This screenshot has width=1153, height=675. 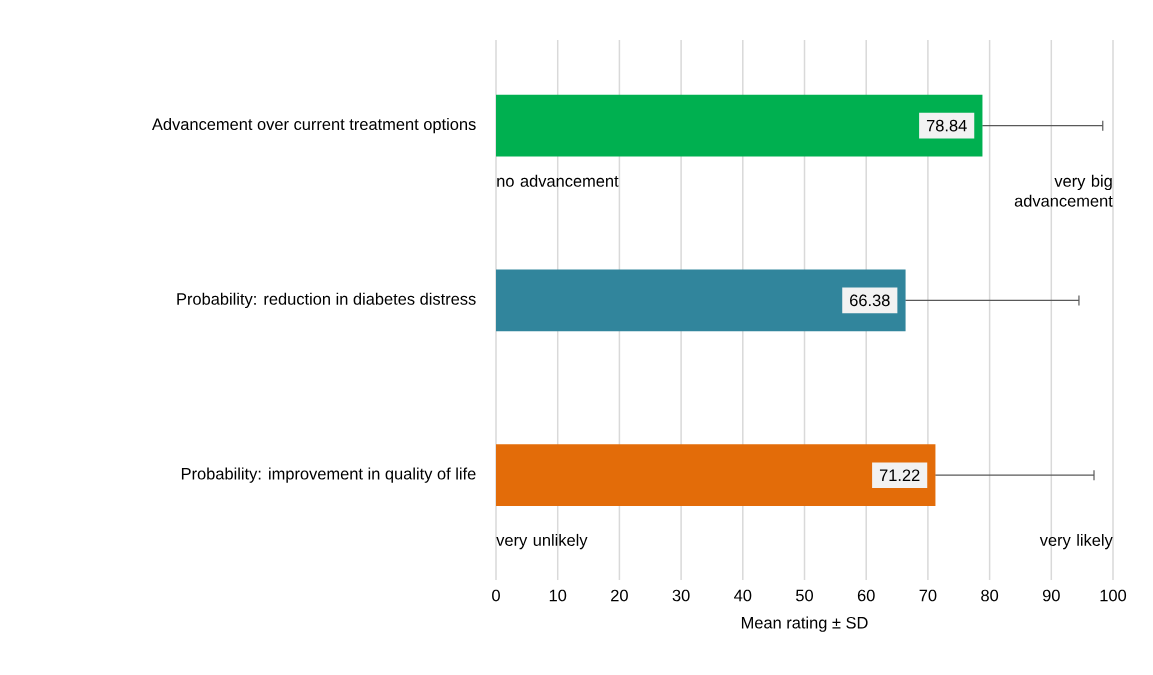 I want to click on data-label: 78.84, so click(x=946, y=125).